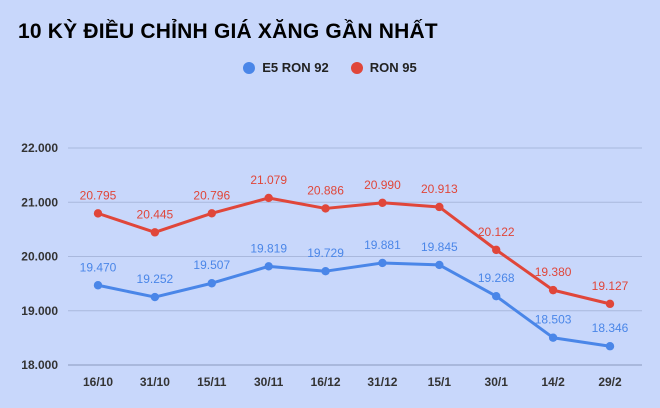  I want to click on data-label-ron95: 19.127, so click(610, 286).